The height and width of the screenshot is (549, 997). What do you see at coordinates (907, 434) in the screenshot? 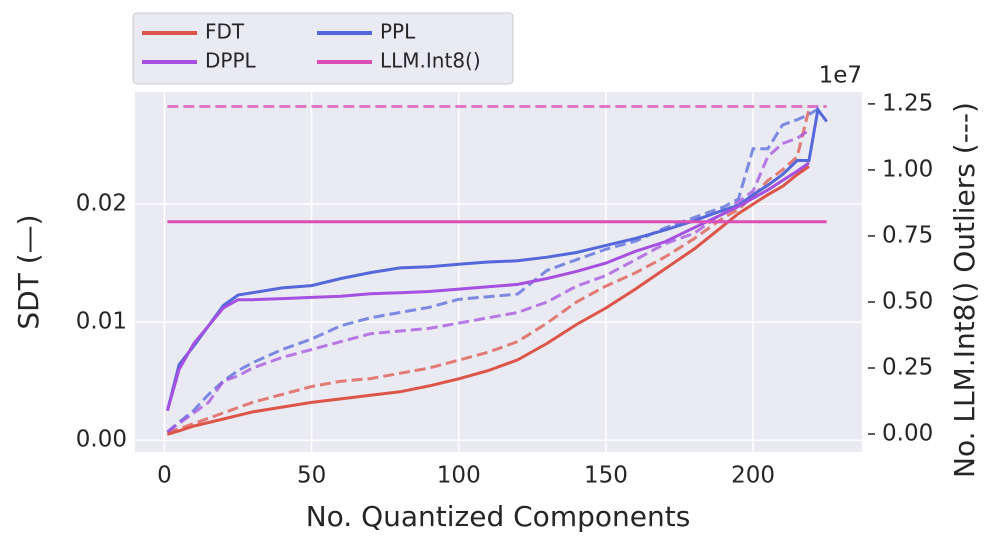
I see `y2-tick-label: 0.00` at bounding box center [907, 434].